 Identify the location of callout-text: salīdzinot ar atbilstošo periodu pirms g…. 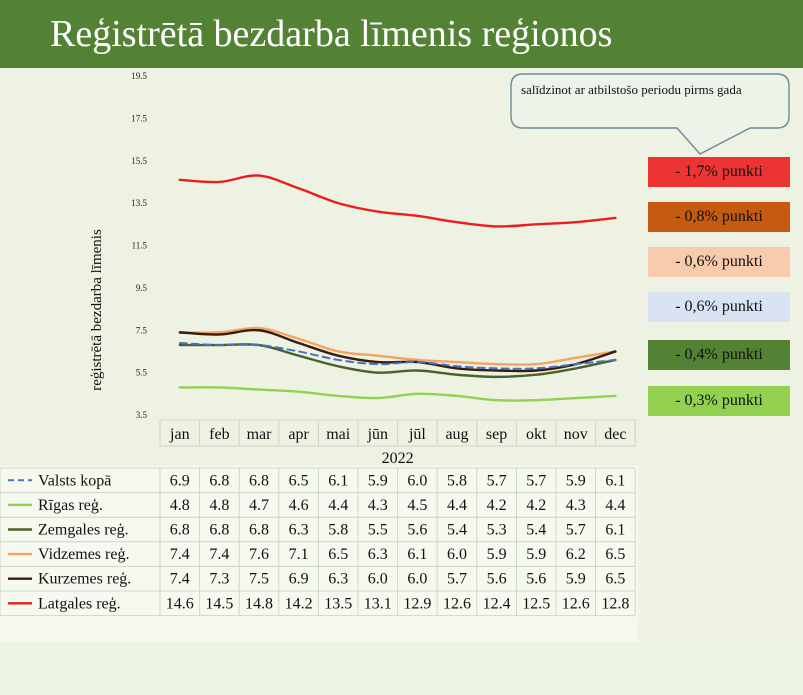
(631, 89).